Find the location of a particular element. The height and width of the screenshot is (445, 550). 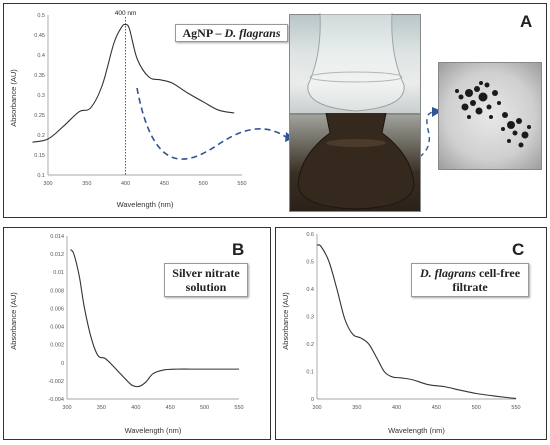

flask-dark-drawing is located at coordinates (356, 161).